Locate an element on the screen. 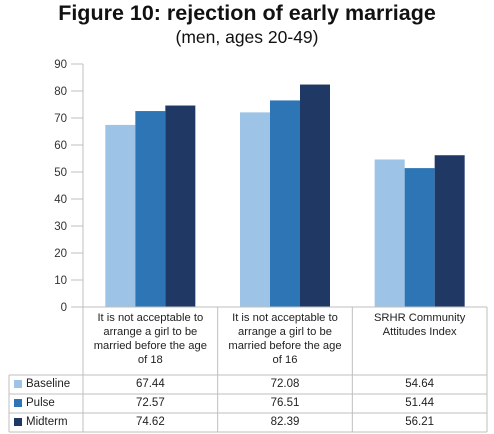 The height and width of the screenshot is (434, 494). data-label: 54.64 is located at coordinates (420, 384).